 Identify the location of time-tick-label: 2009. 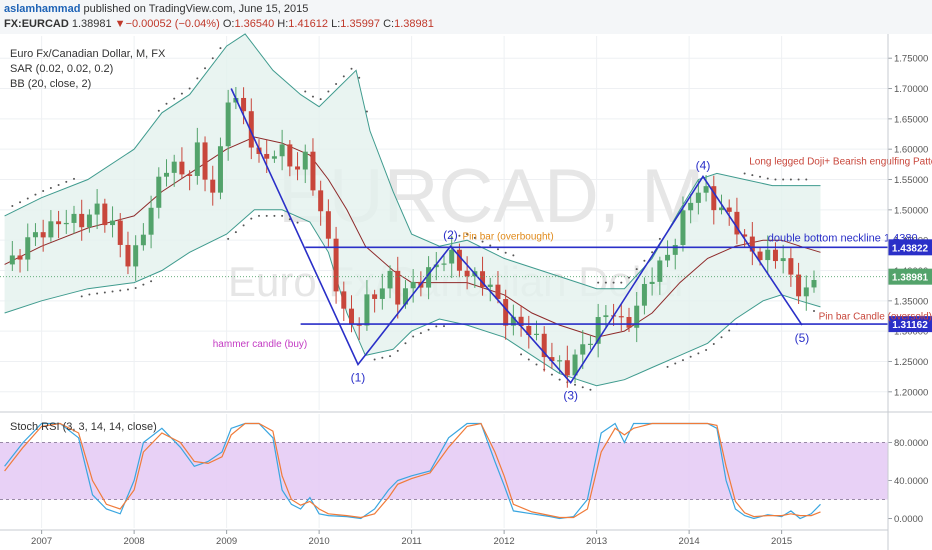
(226, 541).